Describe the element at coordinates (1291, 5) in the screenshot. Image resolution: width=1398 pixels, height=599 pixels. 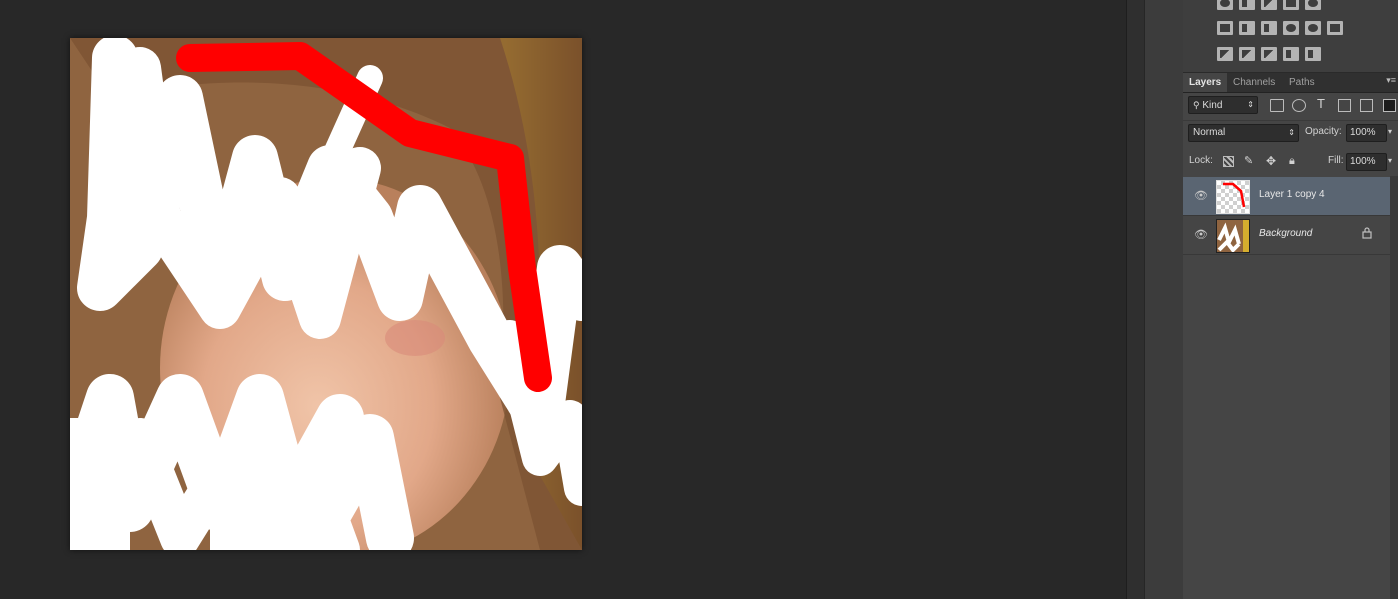
I see `exposure-icon` at that location.